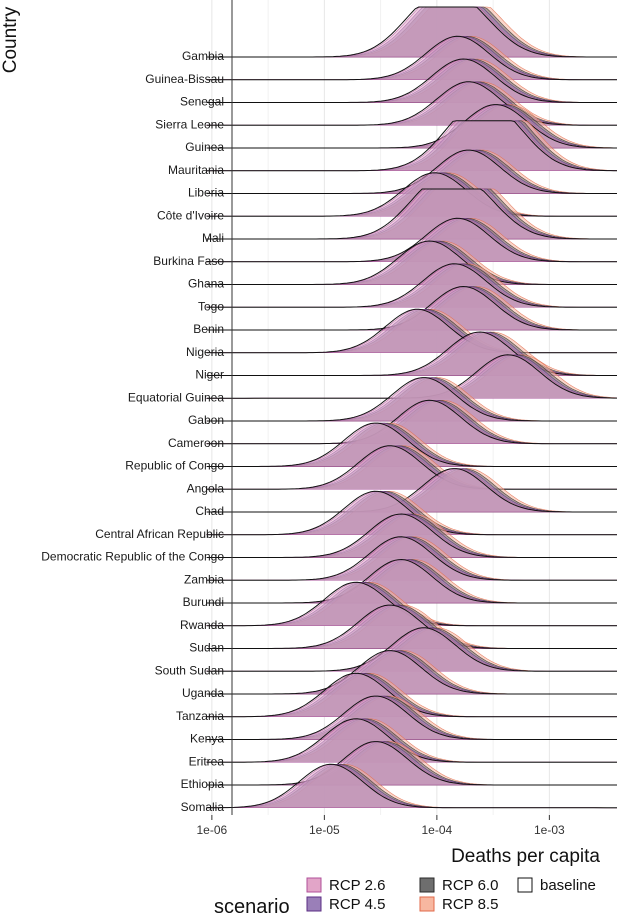  Describe the element at coordinates (208, 329) in the screenshot. I see `country-label: Benin` at that location.